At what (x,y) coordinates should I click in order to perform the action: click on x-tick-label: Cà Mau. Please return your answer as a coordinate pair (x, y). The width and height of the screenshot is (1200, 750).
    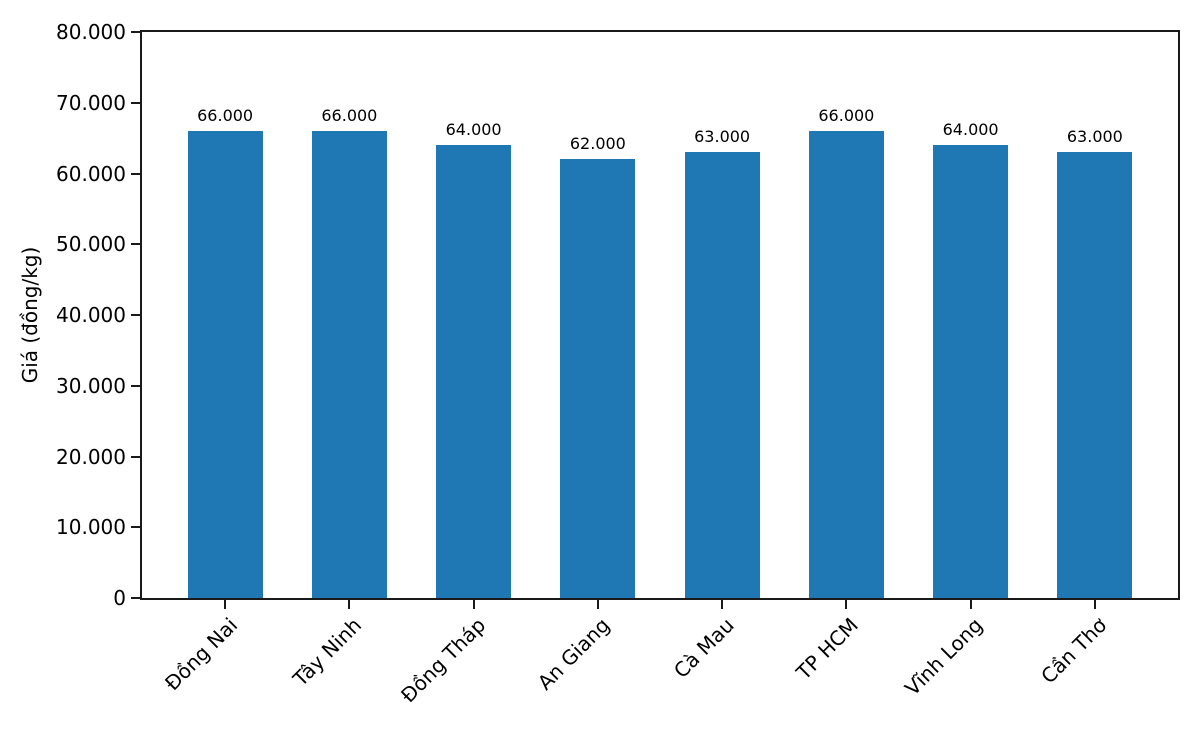
    Looking at the image, I should click on (704, 648).